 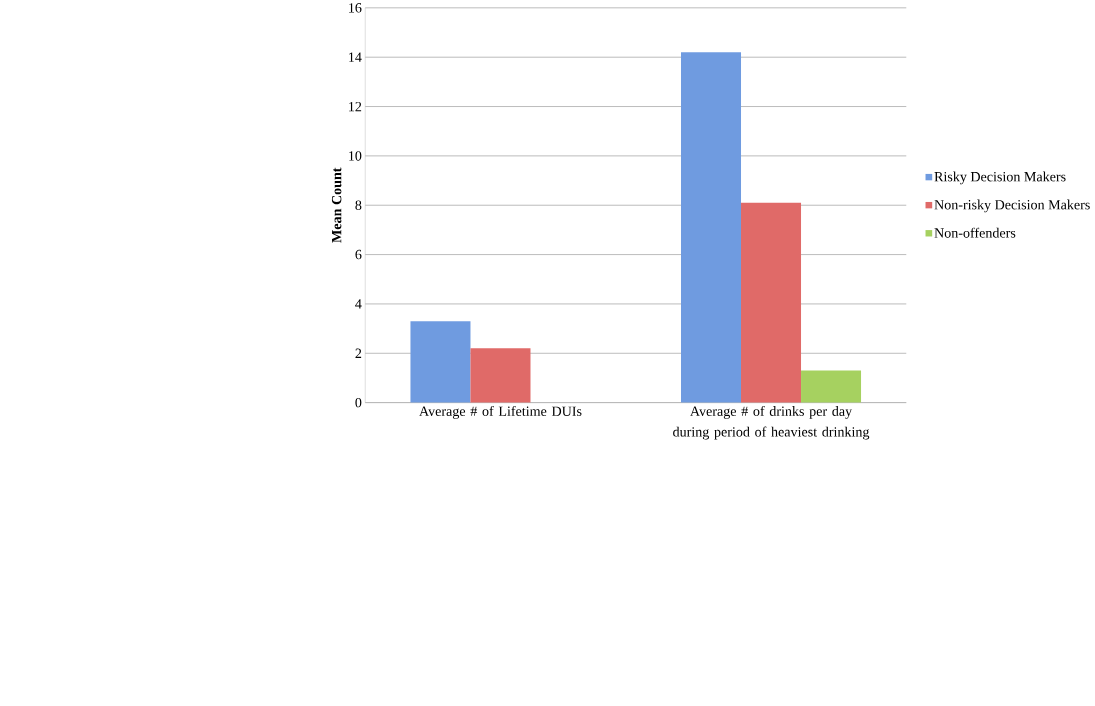 What do you see at coordinates (355, 156) in the screenshot?
I see `y-tick-label: 10` at bounding box center [355, 156].